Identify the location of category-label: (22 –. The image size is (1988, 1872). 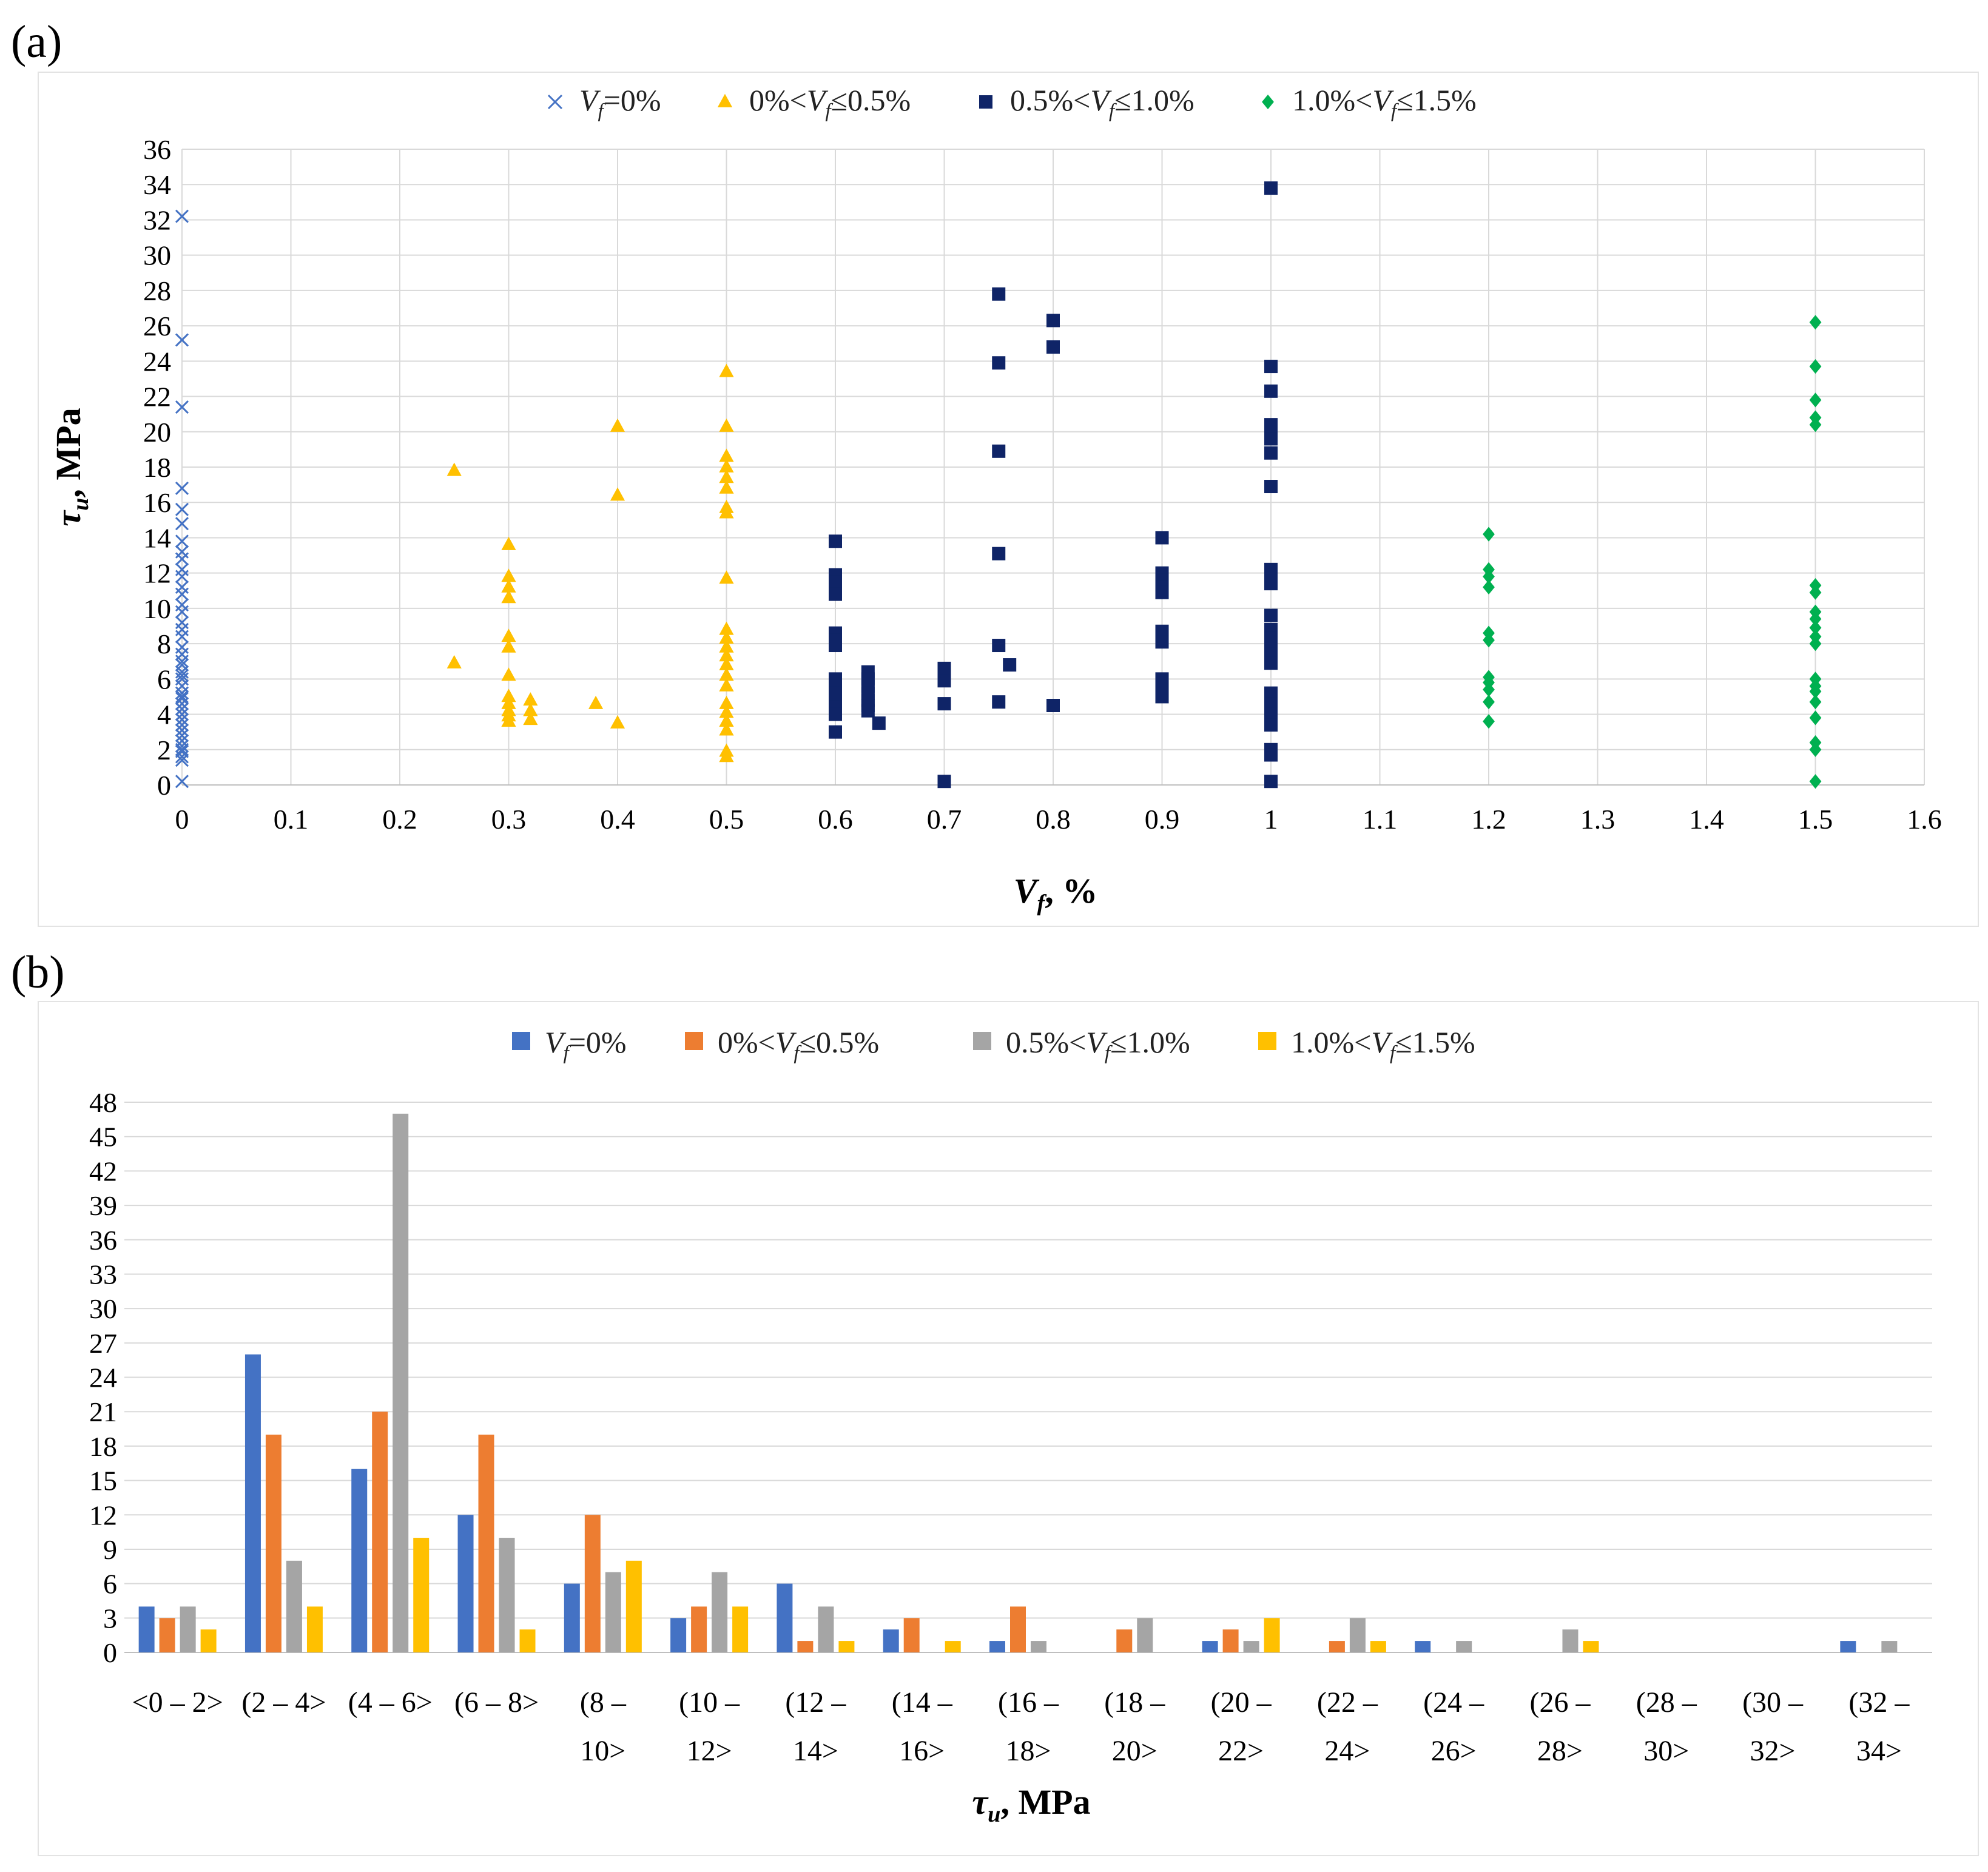
(1347, 1702).